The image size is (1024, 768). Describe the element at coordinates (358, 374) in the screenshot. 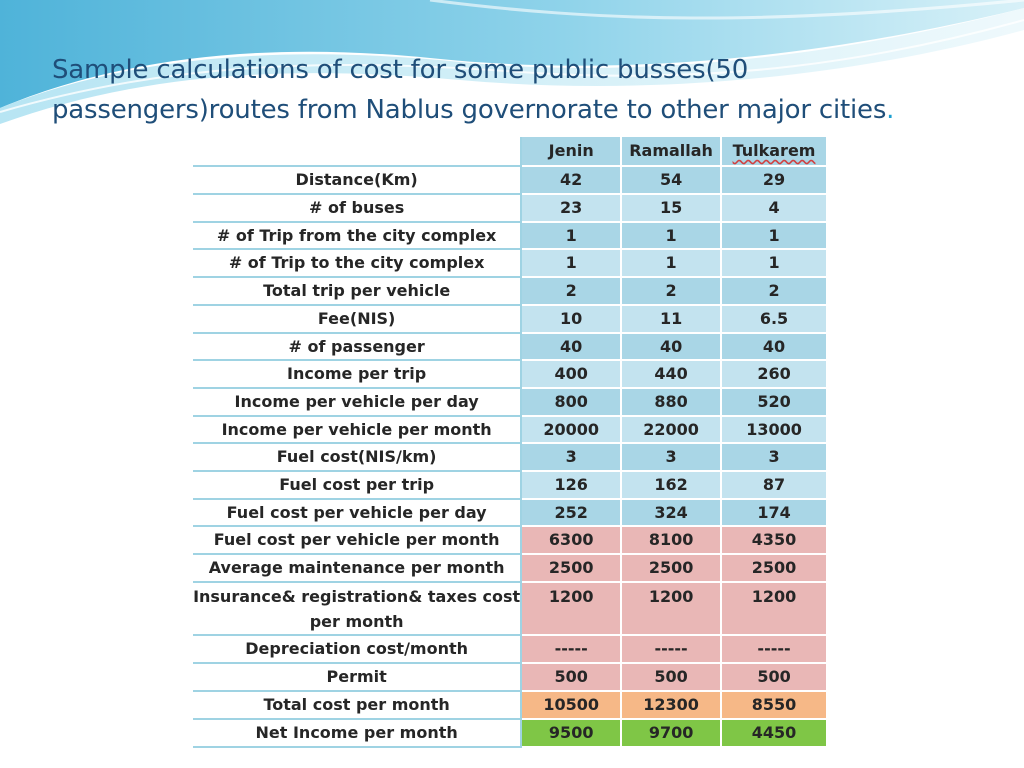

I see `row-label: Income per trip` at that location.